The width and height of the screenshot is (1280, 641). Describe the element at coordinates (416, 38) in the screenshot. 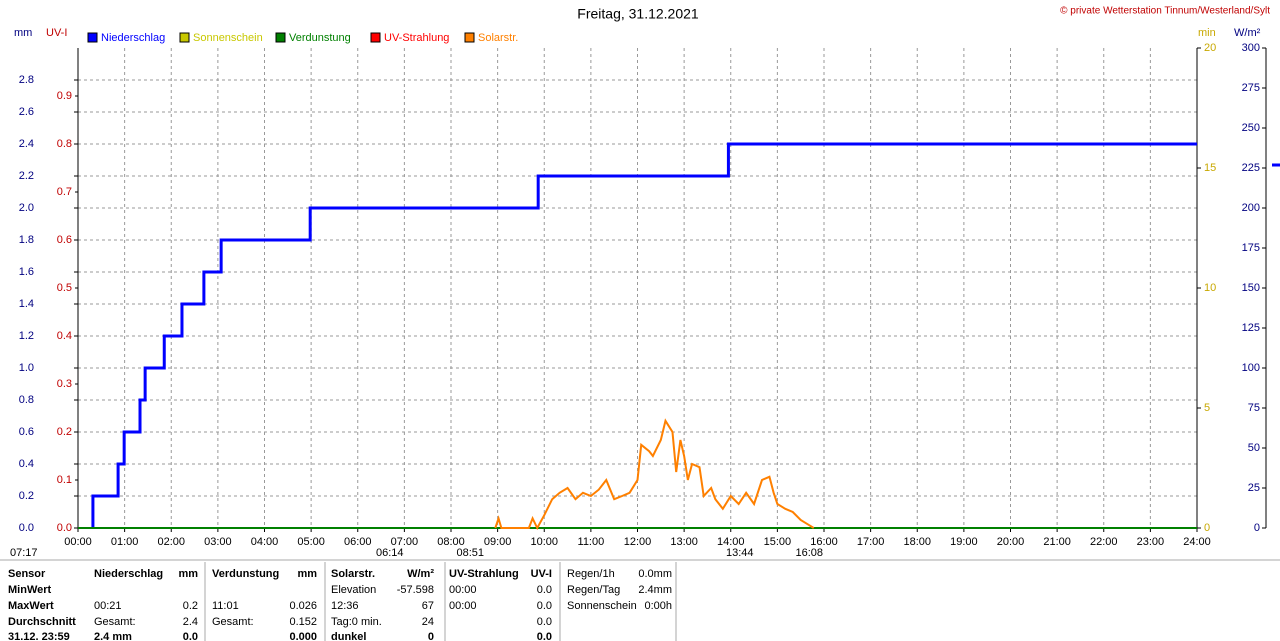

I see `legend-label: UV-Strahlung` at that location.